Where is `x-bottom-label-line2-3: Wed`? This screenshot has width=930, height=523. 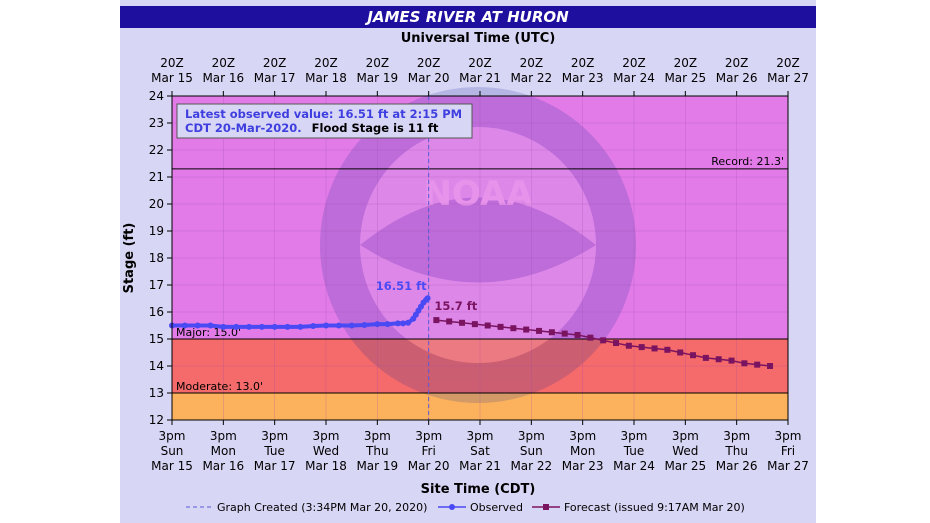
x-bottom-label-line2-3: Wed is located at coordinates (326, 451).